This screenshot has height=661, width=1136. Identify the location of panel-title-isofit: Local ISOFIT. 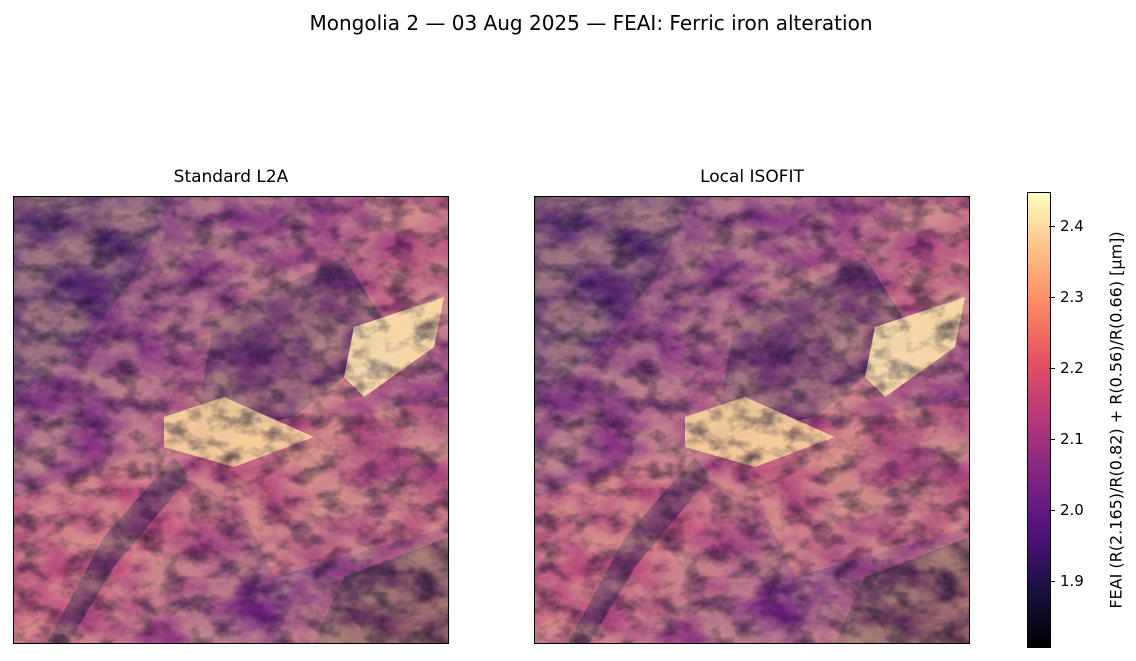
(752, 177).